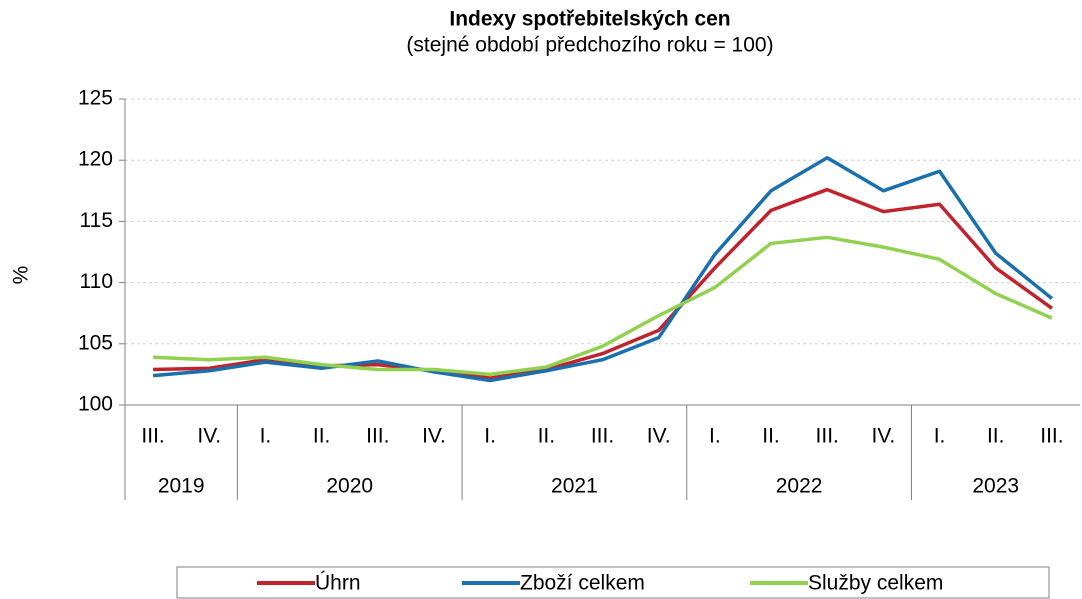 The width and height of the screenshot is (1082, 599). What do you see at coordinates (799, 486) in the screenshot?
I see `x-group-label: 2022` at bounding box center [799, 486].